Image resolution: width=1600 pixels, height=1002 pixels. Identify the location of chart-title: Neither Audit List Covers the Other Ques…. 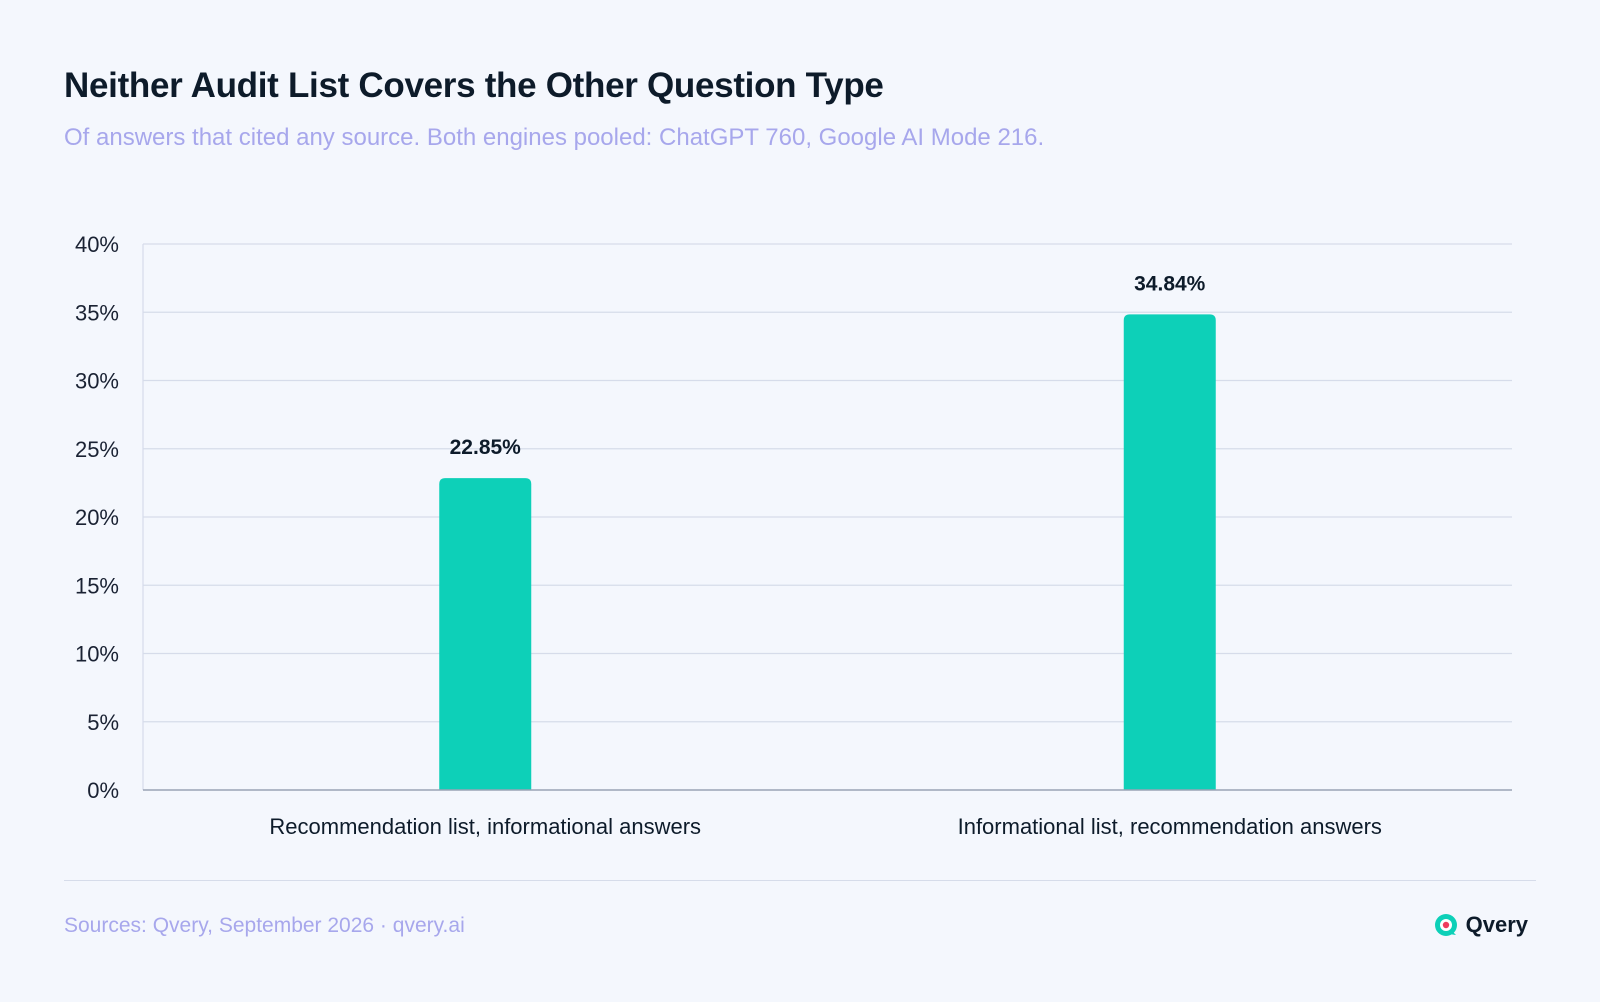
(474, 85).